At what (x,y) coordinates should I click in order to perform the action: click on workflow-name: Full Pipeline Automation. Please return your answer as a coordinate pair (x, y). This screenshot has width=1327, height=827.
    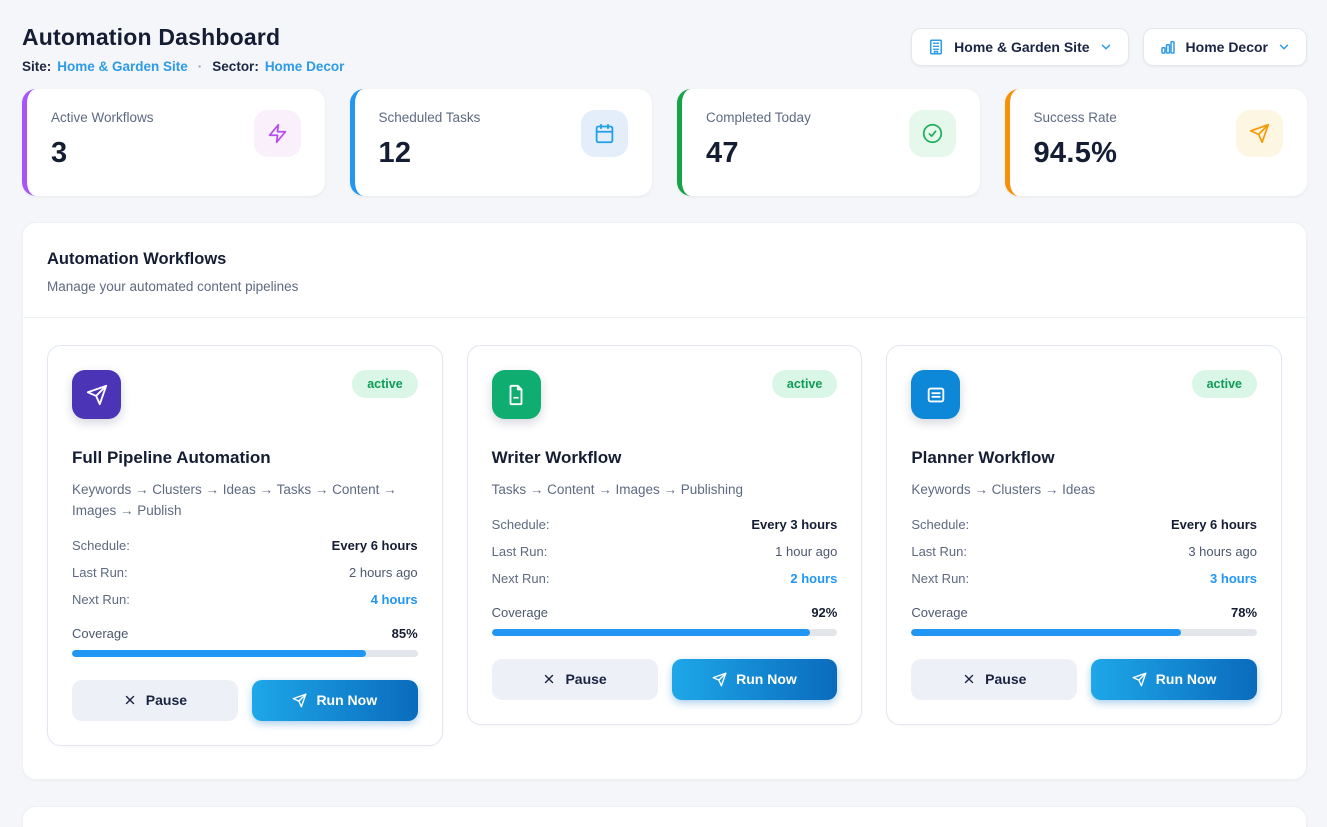
    Looking at the image, I should click on (171, 457).